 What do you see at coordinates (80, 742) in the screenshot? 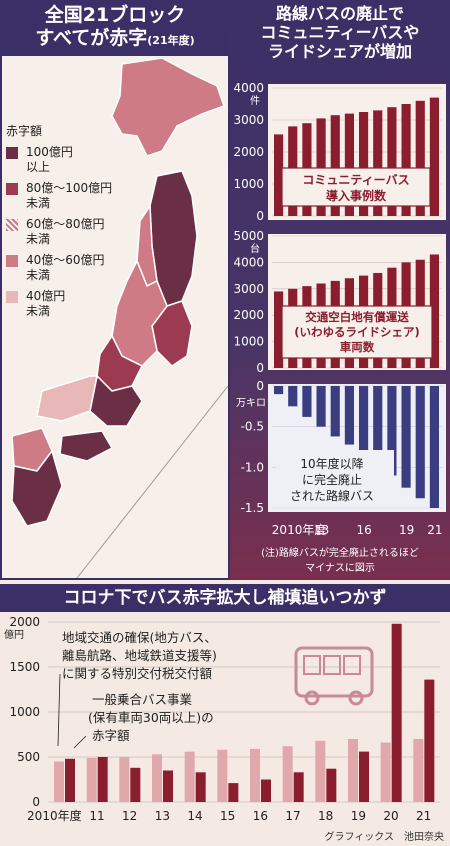
I see `leader-line` at bounding box center [80, 742].